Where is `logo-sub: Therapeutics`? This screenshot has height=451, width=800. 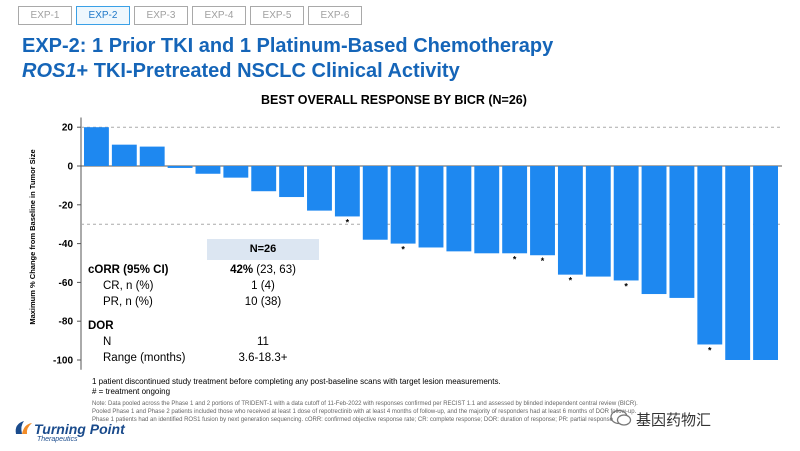
logo-sub: Therapeutics is located at coordinates (57, 439).